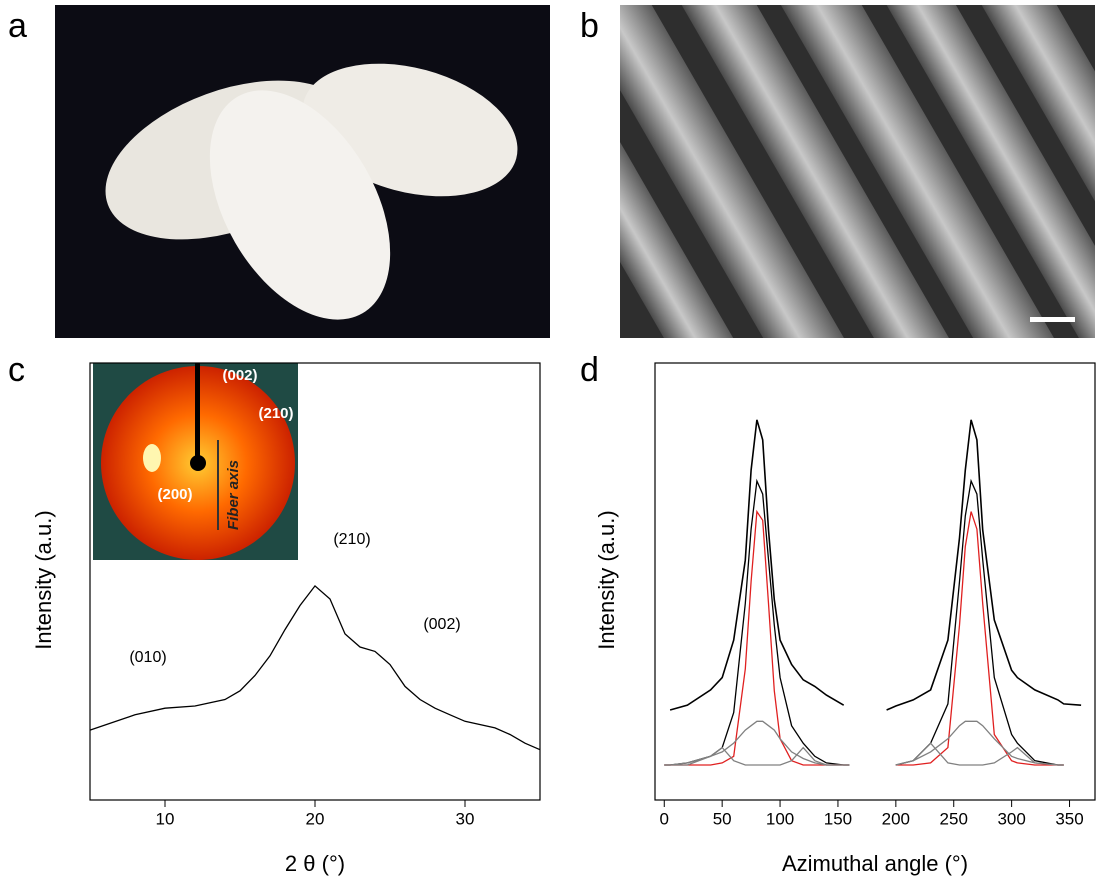 Image resolution: width=1105 pixels, height=892 pixels. I want to click on x-tick-label: 350, so click(1069, 818).